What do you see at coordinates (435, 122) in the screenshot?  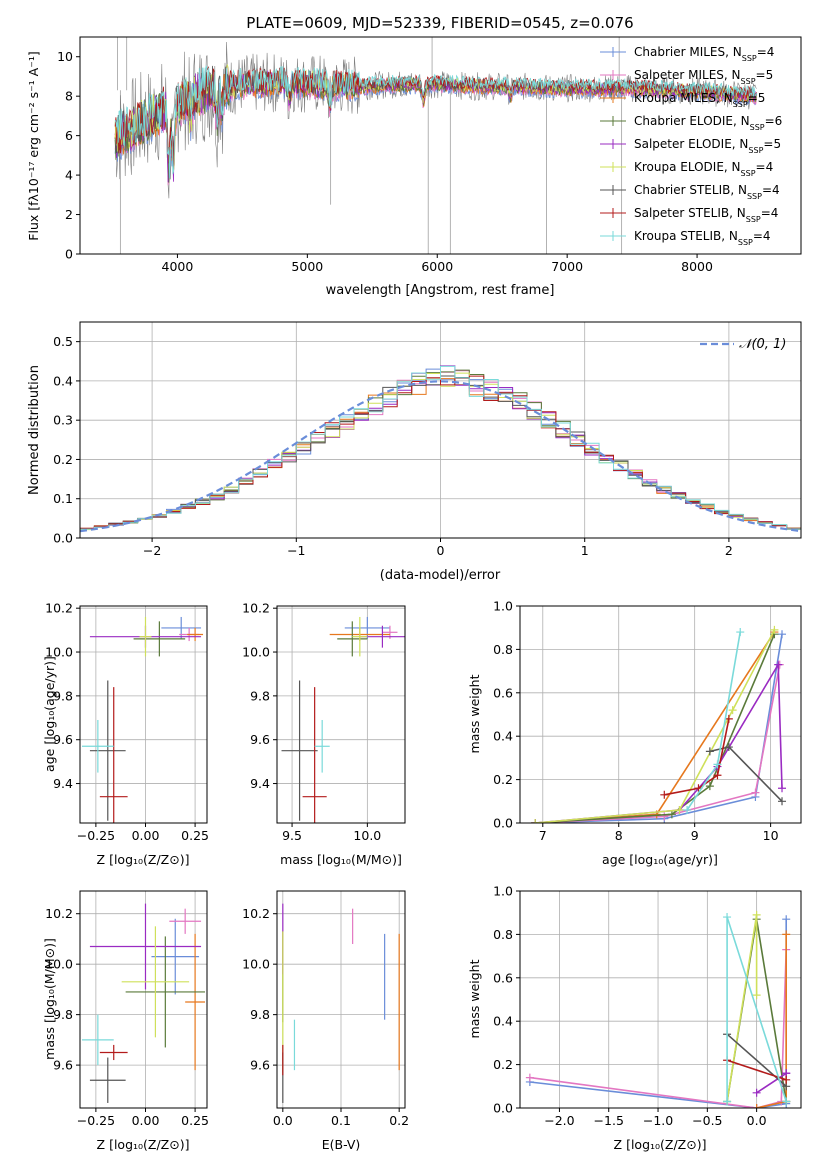 I see `model-fit-line` at bounding box center [435, 122].